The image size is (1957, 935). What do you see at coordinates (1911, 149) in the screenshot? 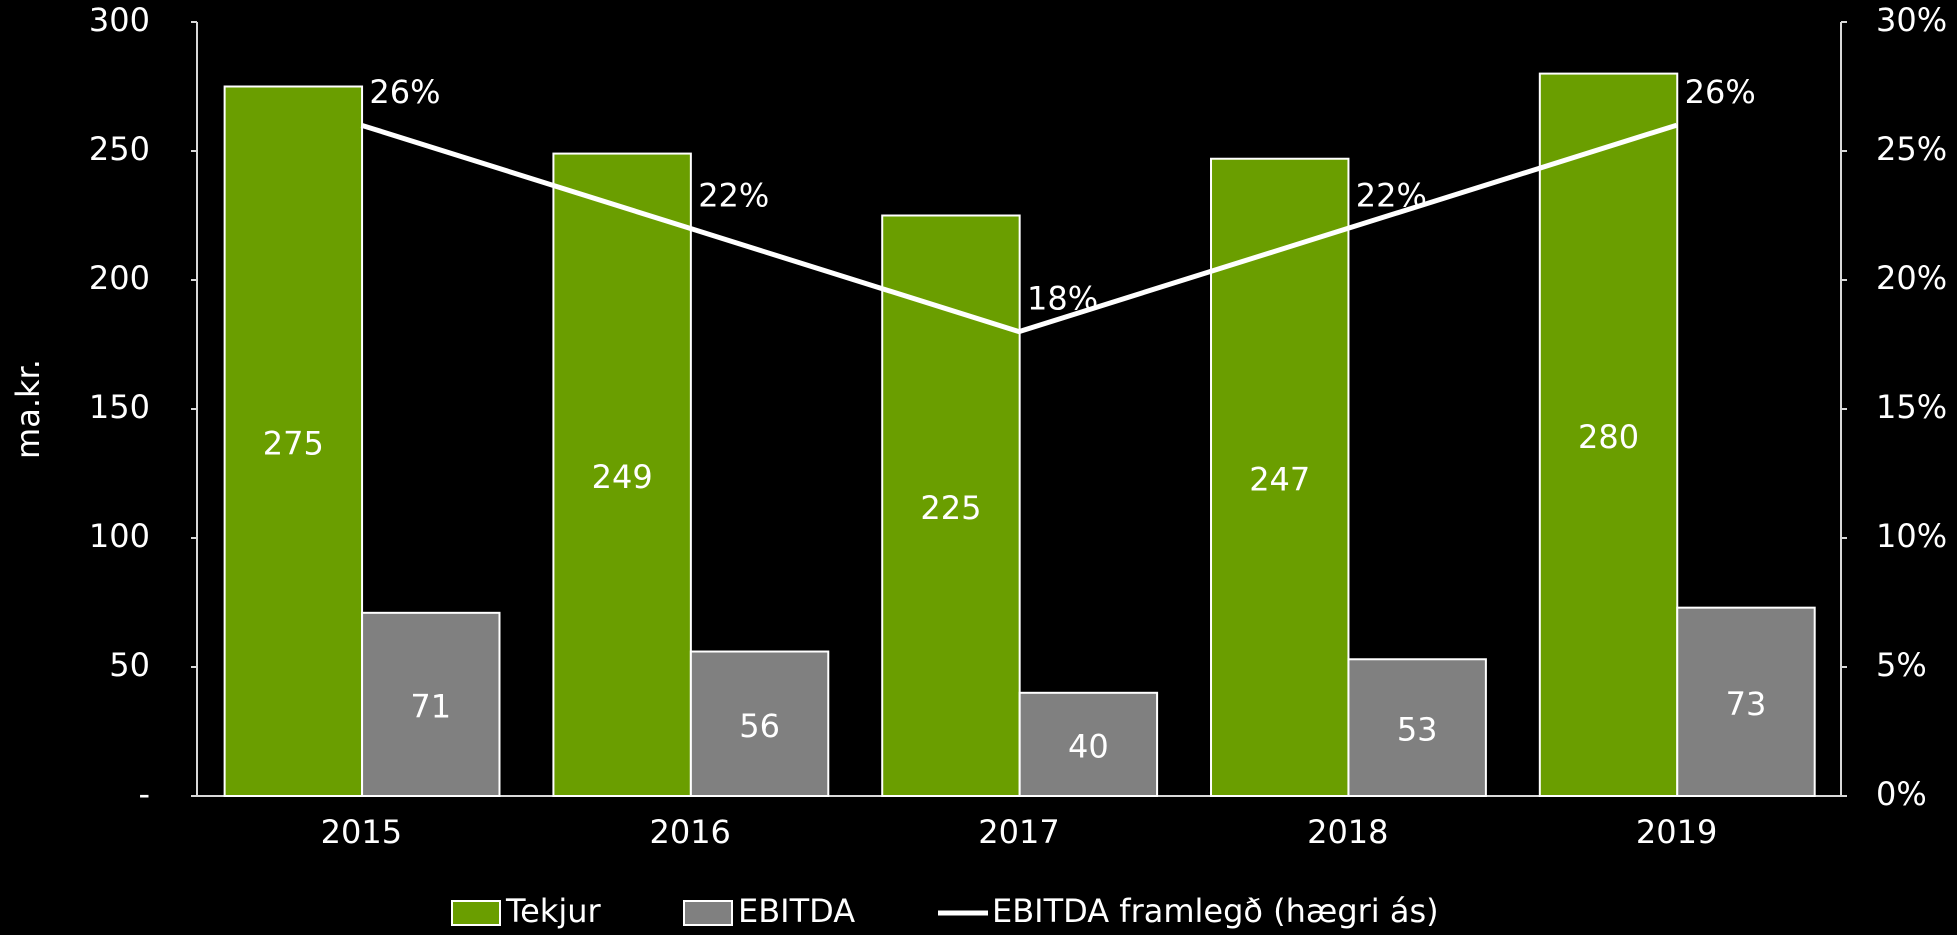
I see `y2-tick-label: 25%` at bounding box center [1911, 149].